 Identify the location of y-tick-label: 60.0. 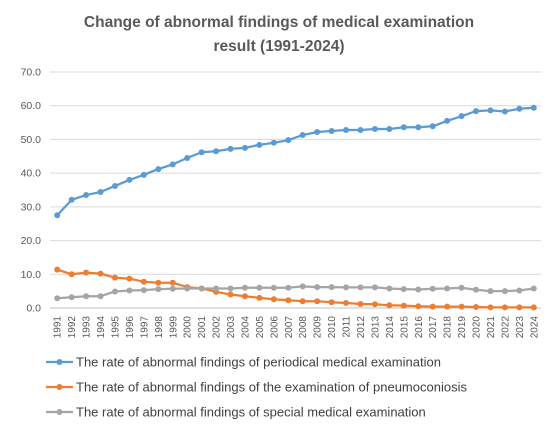
(31, 106).